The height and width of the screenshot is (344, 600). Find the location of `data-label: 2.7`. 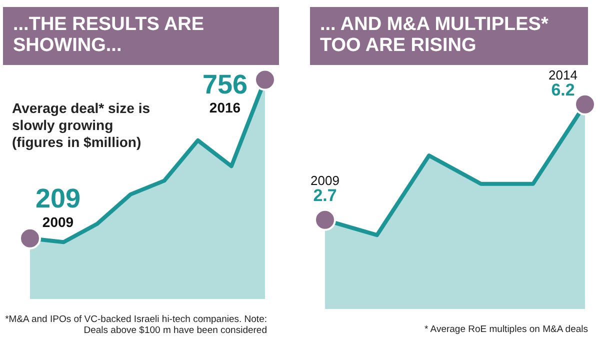

data-label: 2.7 is located at coordinates (325, 196).